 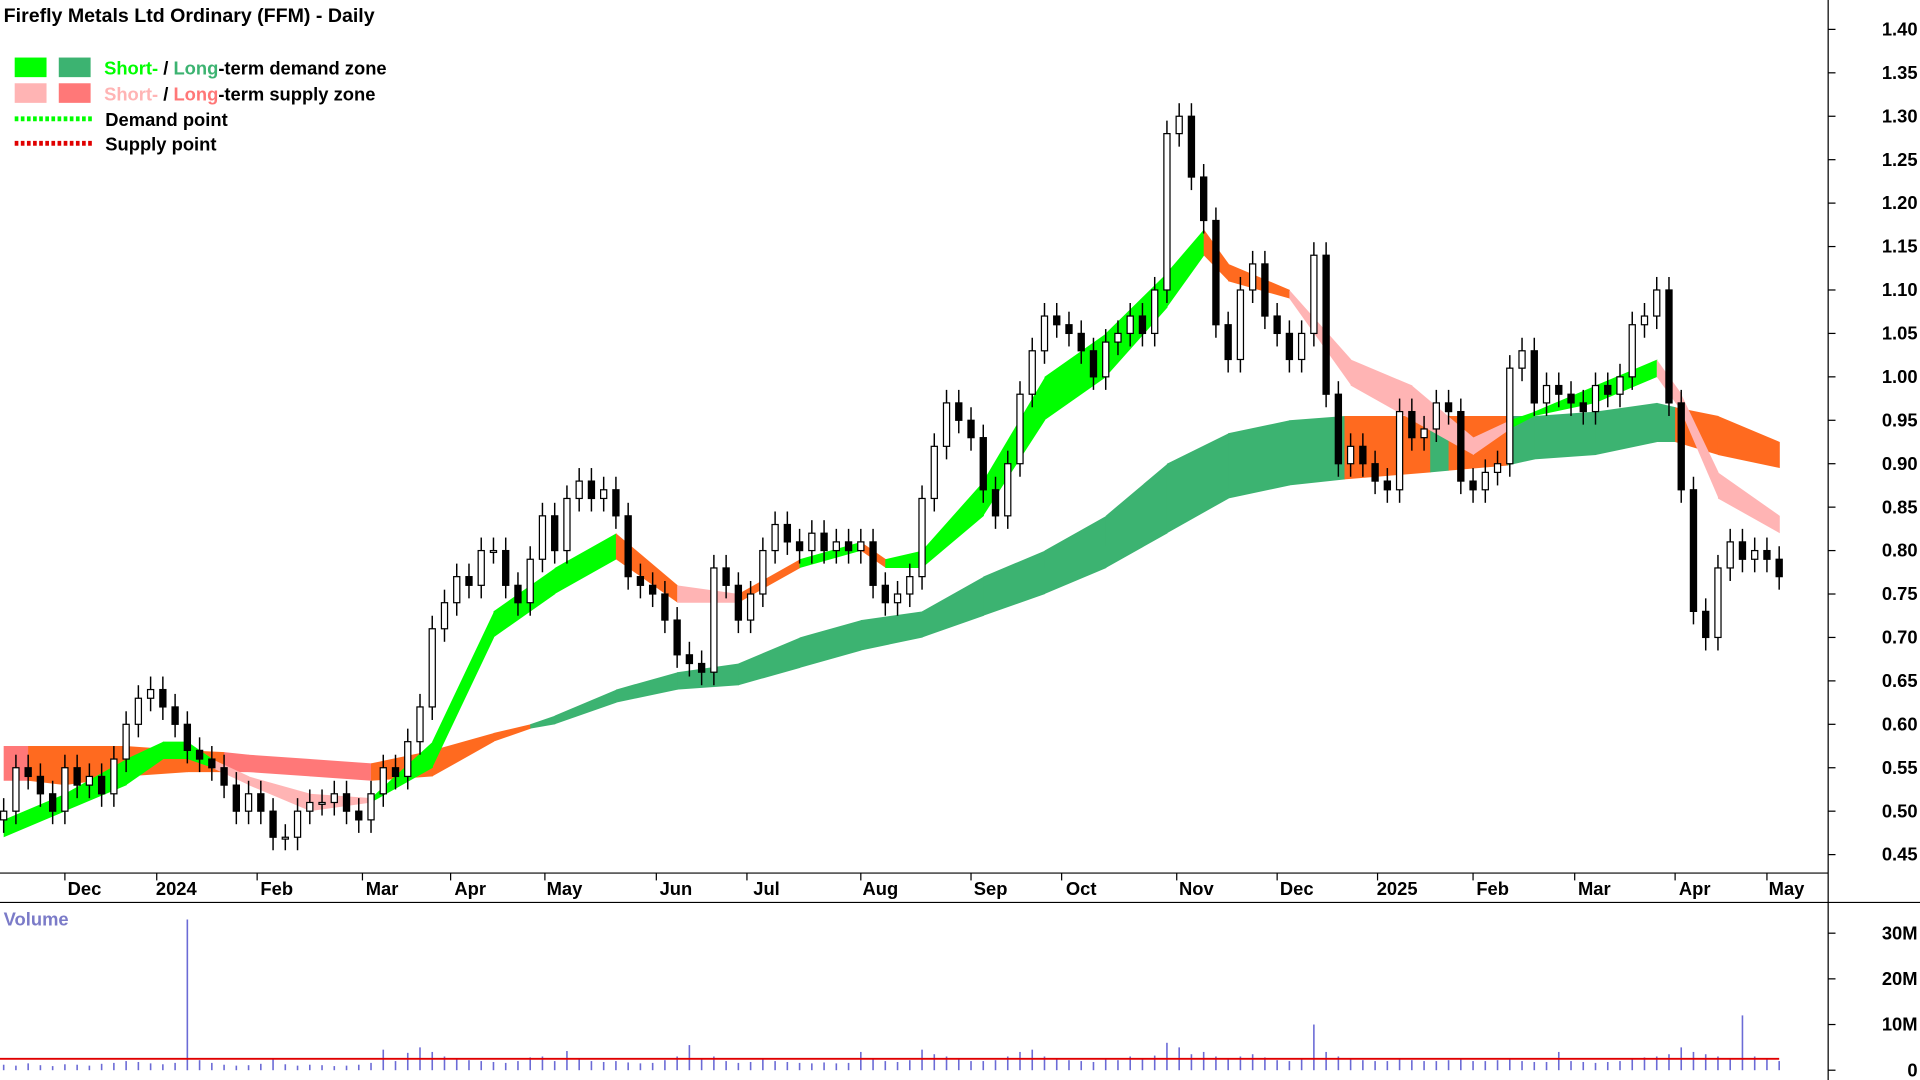 What do you see at coordinates (1900, 115) in the screenshot?
I see `price-tick-label: 1.30` at bounding box center [1900, 115].